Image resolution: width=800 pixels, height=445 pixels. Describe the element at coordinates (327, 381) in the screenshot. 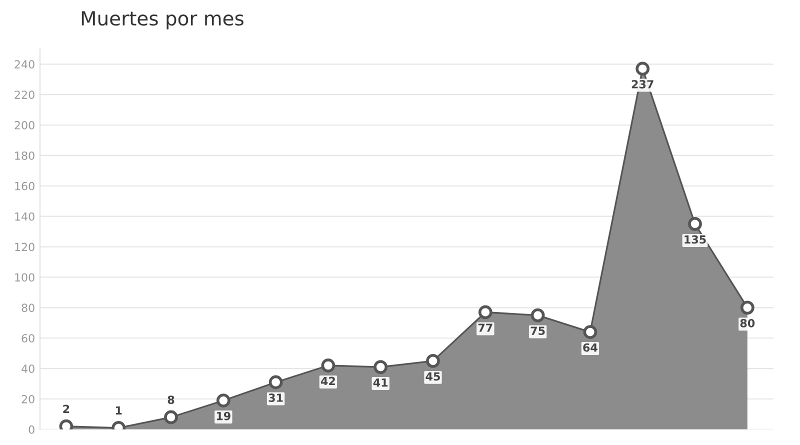

I see `data-label: 42` at that location.